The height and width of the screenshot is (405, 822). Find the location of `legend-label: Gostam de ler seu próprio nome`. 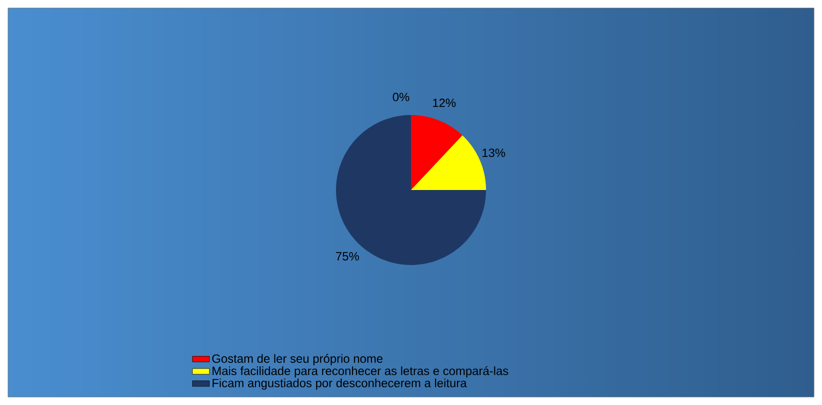

legend-label: Gostam de ler seu próprio nome is located at coordinates (297, 360).